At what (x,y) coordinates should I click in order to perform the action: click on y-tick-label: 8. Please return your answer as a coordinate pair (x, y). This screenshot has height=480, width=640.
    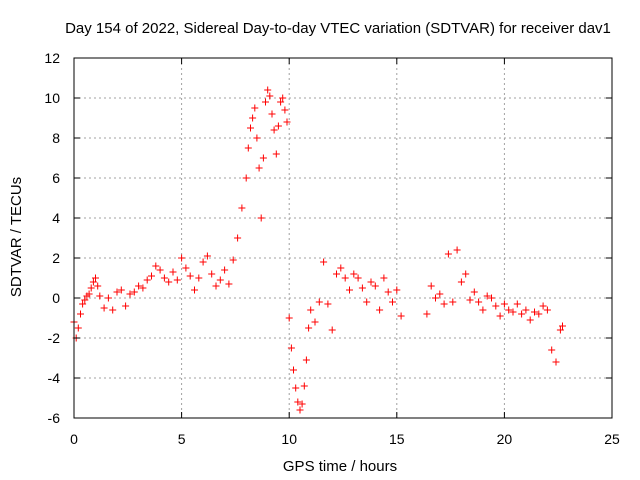
    Looking at the image, I should click on (56, 138).